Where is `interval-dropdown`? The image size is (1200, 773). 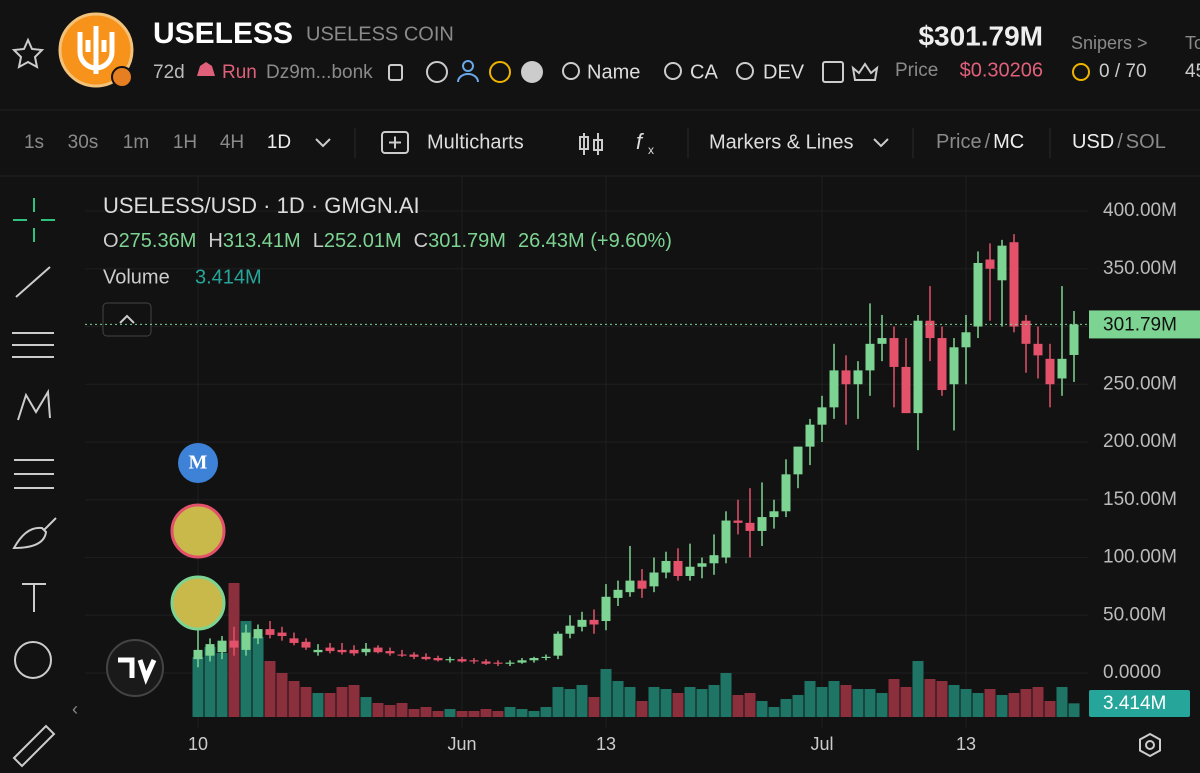 interval-dropdown is located at coordinates (323, 143).